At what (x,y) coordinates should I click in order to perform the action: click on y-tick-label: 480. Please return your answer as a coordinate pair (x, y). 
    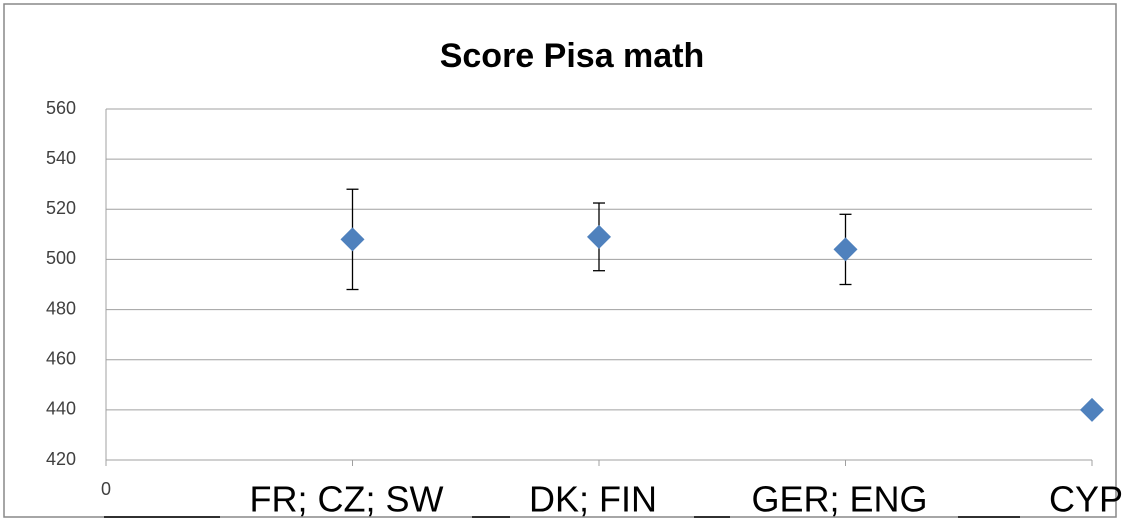
    Looking at the image, I should click on (61, 308).